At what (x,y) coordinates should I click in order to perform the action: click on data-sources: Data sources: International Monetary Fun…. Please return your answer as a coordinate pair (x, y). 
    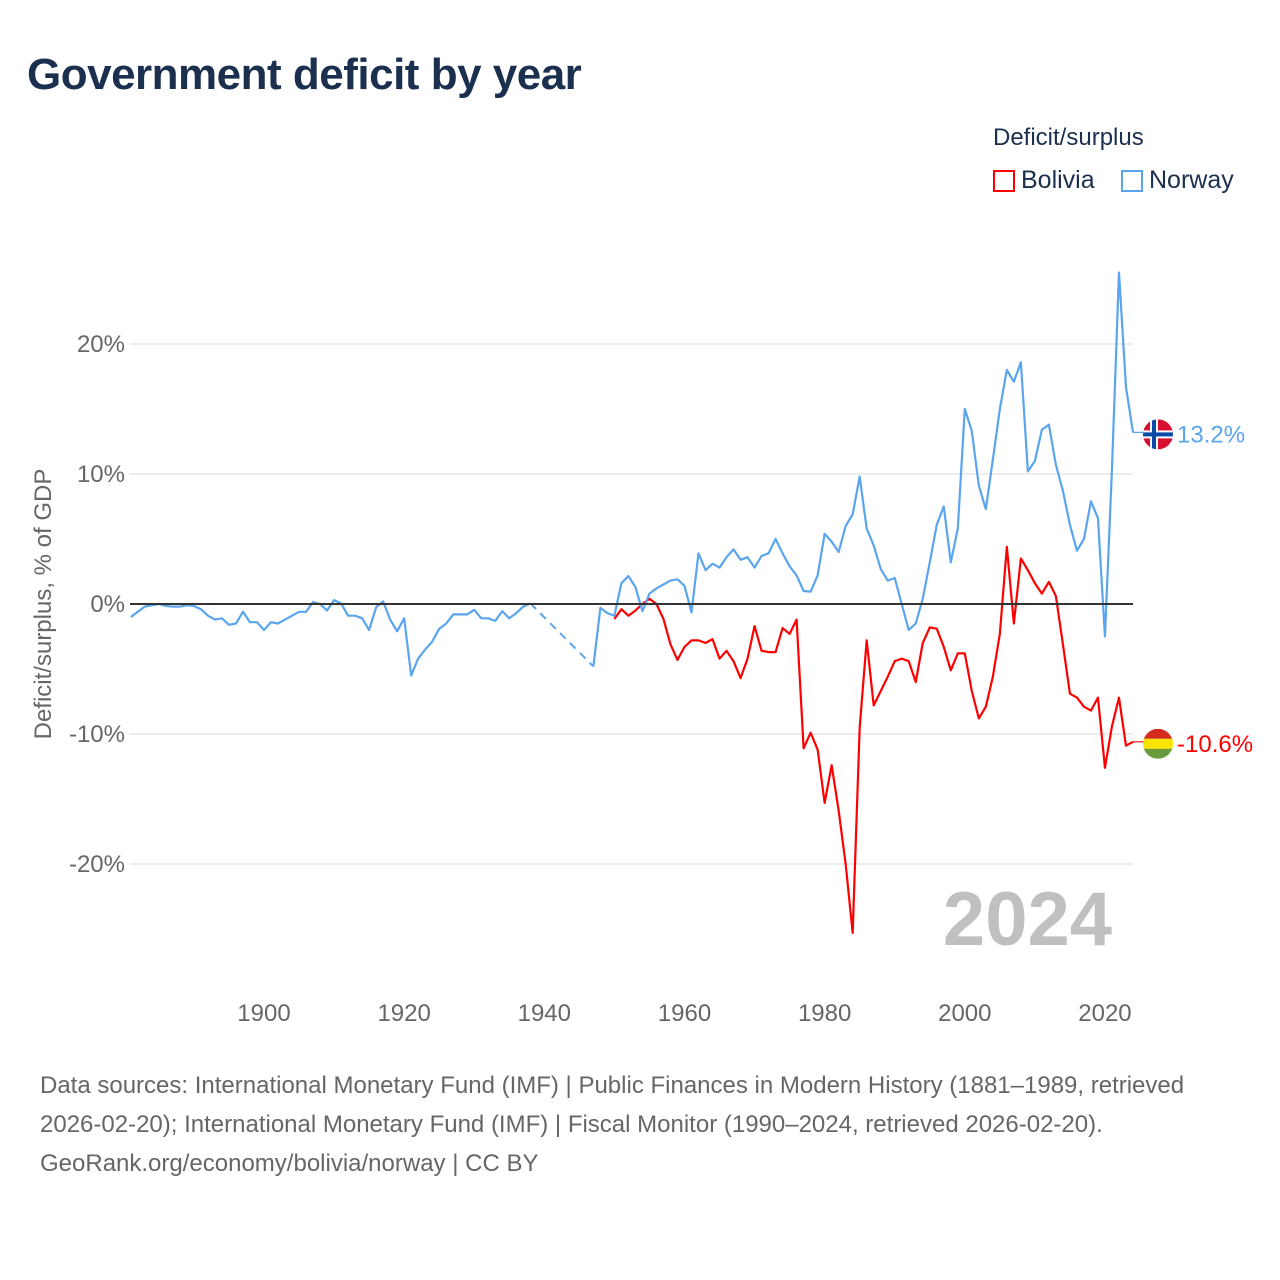
    Looking at the image, I should click on (612, 1105).